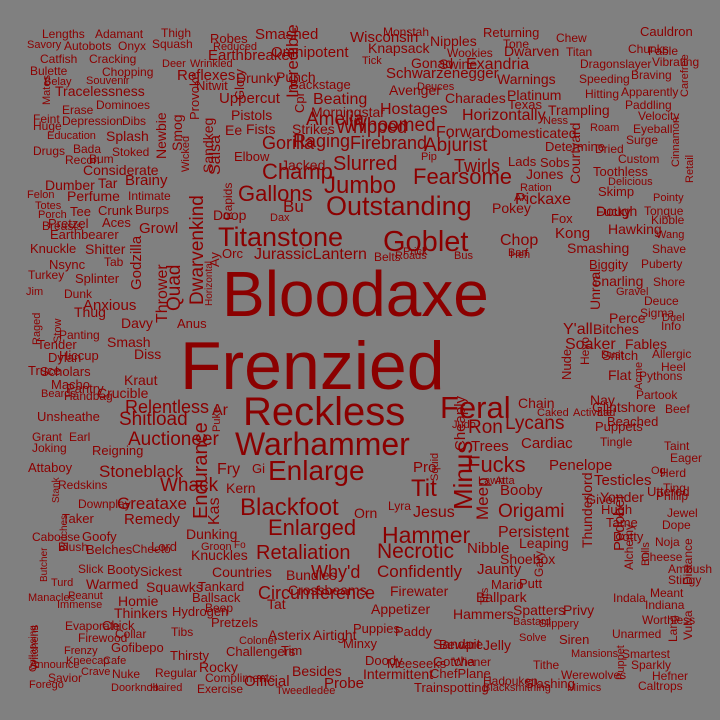  Describe the element at coordinates (651, 665) in the screenshot. I see `word-sparkly: Sparkly` at that location.